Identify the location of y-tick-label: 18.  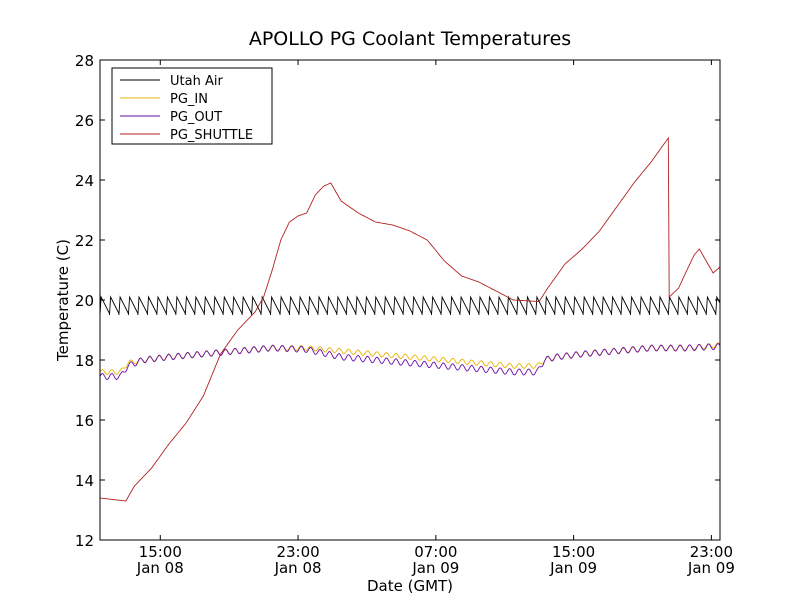
(84, 361).